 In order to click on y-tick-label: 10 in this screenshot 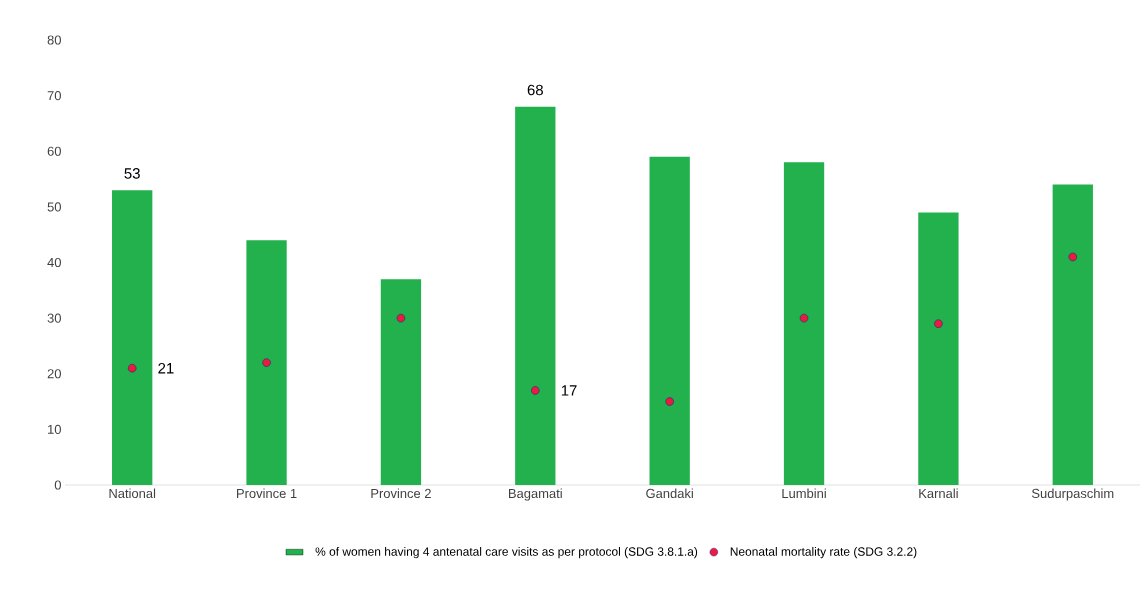, I will do `click(54, 429)`.